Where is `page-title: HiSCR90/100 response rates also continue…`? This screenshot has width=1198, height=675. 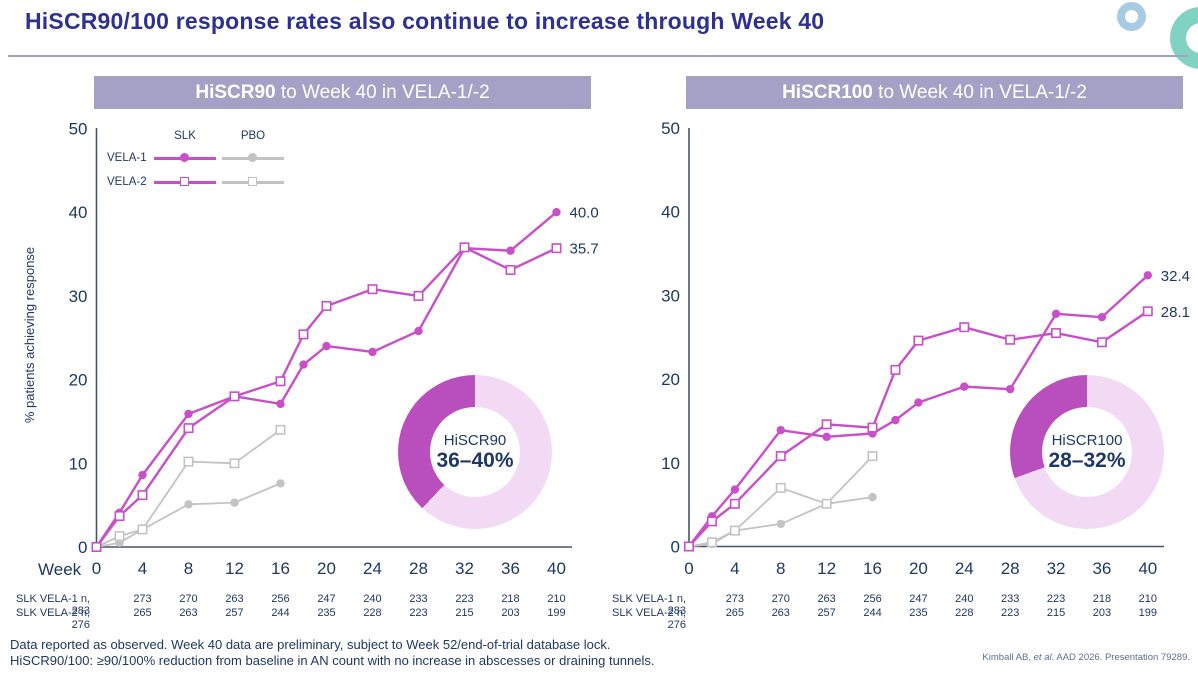
page-title: HiSCR90/100 response rates also continue… is located at coordinates (425, 21).